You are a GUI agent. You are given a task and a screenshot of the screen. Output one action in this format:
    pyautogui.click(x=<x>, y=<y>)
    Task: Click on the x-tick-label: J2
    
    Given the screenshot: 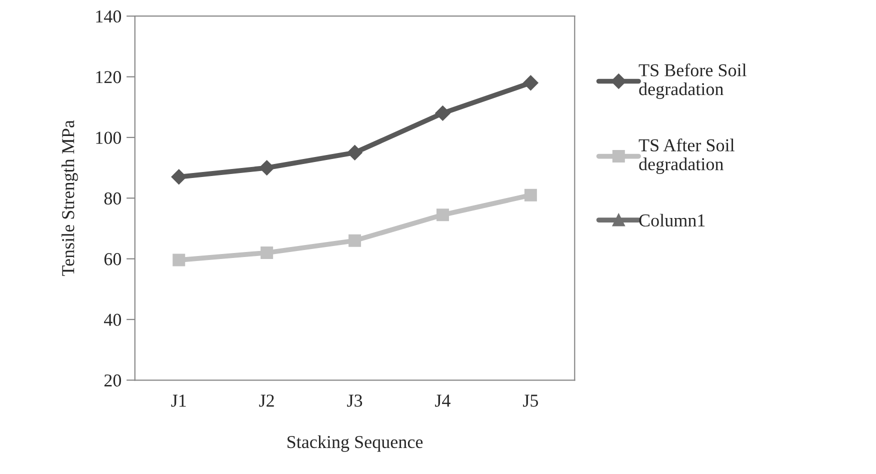 What is the action you would take?
    pyautogui.click(x=266, y=400)
    